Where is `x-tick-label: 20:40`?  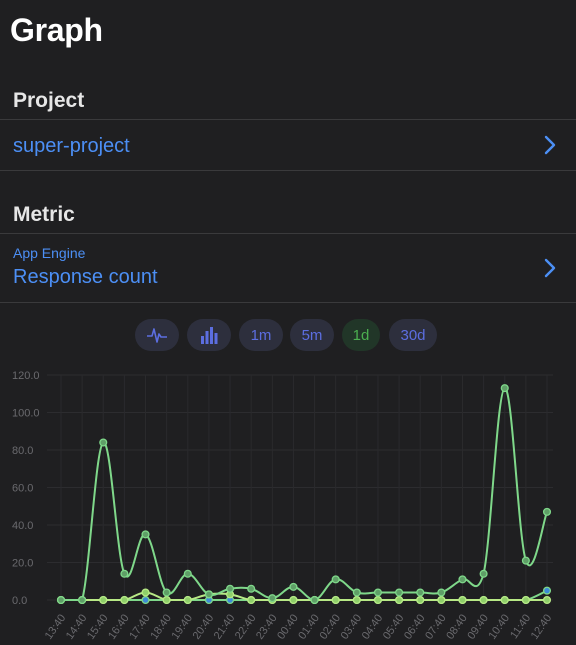 x-tick-label: 20:40 is located at coordinates (204, 626).